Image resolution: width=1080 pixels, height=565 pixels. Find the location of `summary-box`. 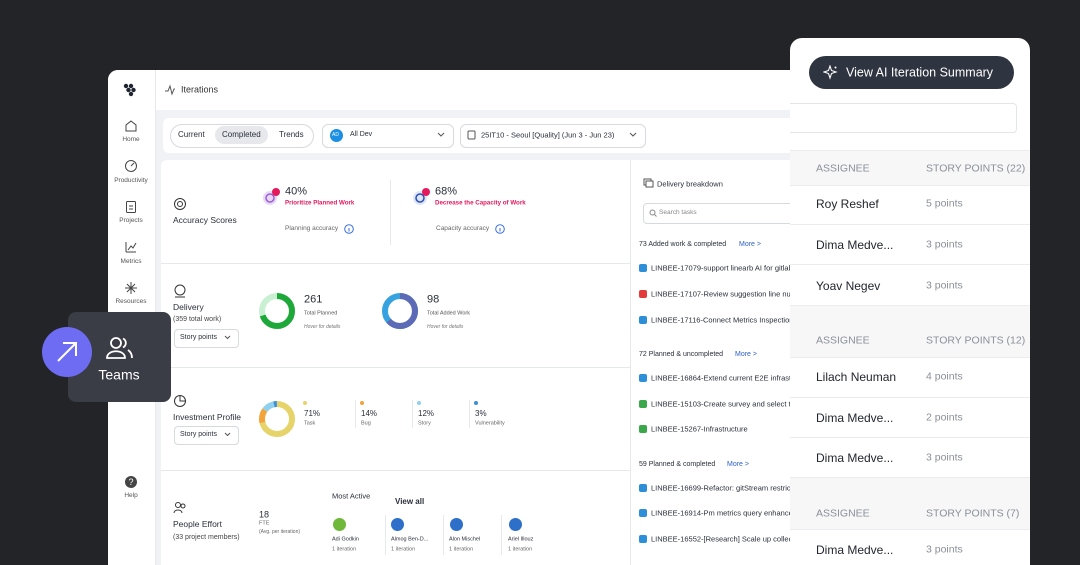

summary-box is located at coordinates (903, 118).